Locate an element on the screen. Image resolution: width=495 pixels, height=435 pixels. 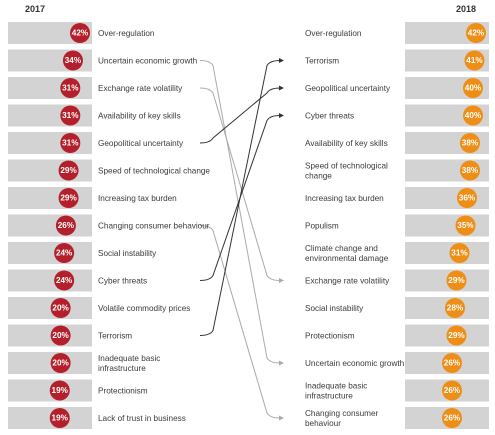
right-value-circle-social-instability is located at coordinates (455, 308).